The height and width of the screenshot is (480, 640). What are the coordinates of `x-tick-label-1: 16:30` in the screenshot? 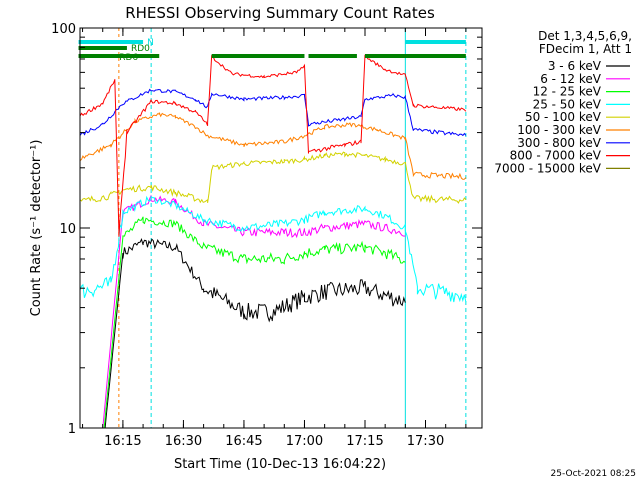 It's located at (183, 441).